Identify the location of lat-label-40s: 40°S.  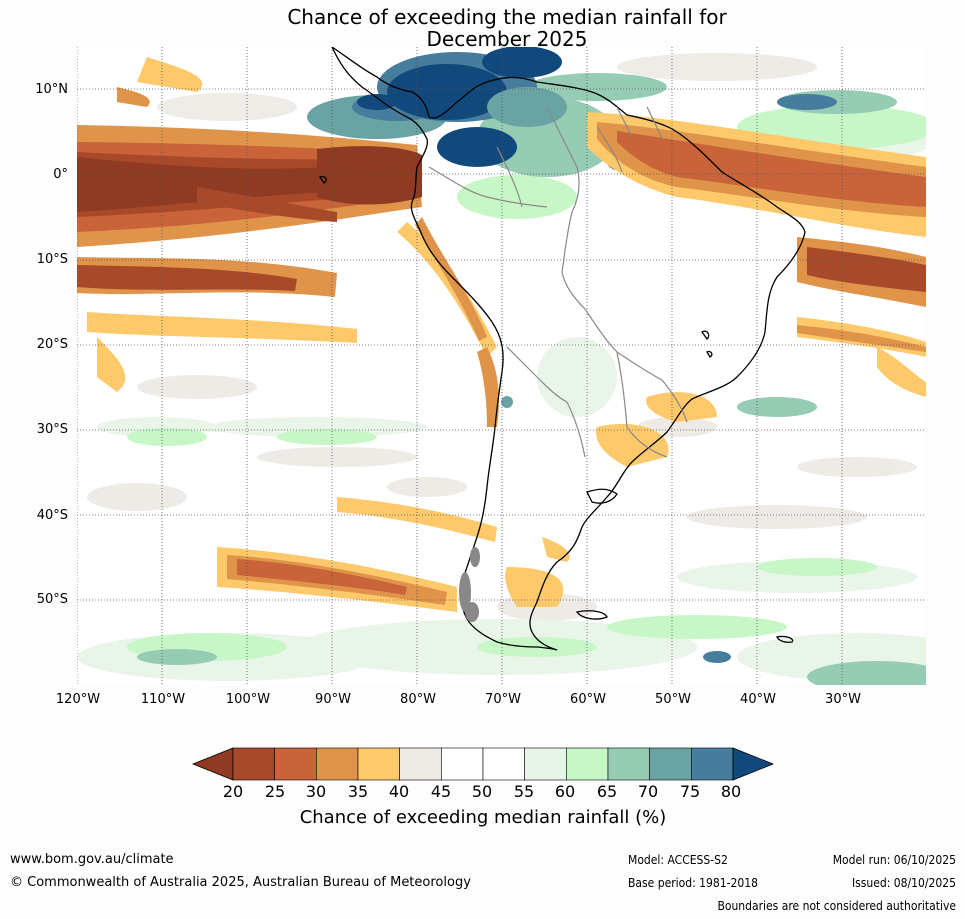
(52, 515).